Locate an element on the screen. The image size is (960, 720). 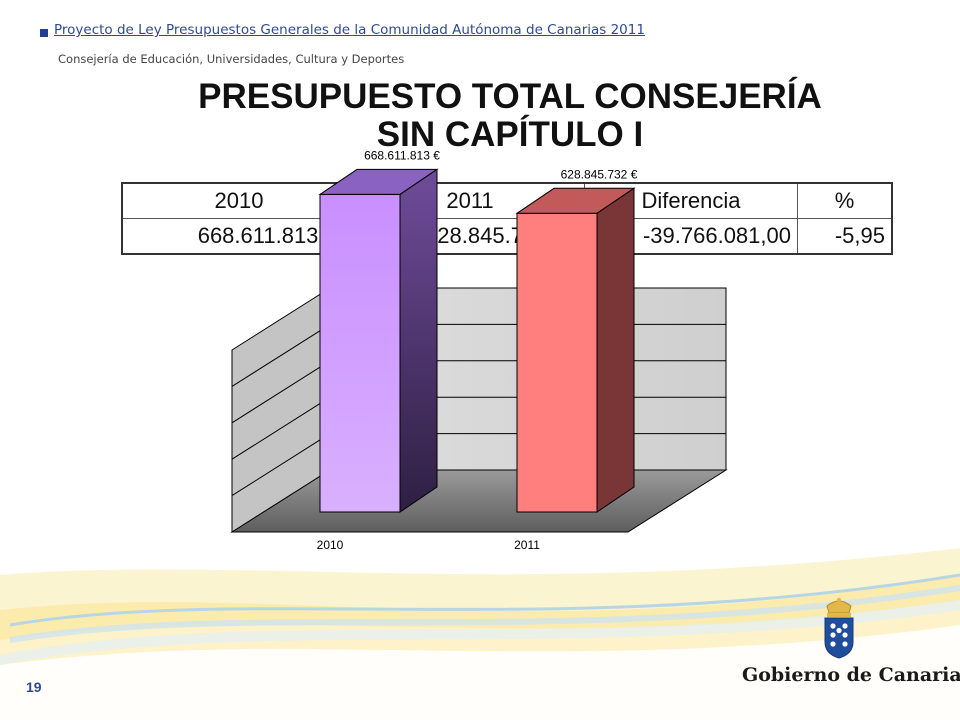
table-cell: -5,95 is located at coordinates (845, 236).